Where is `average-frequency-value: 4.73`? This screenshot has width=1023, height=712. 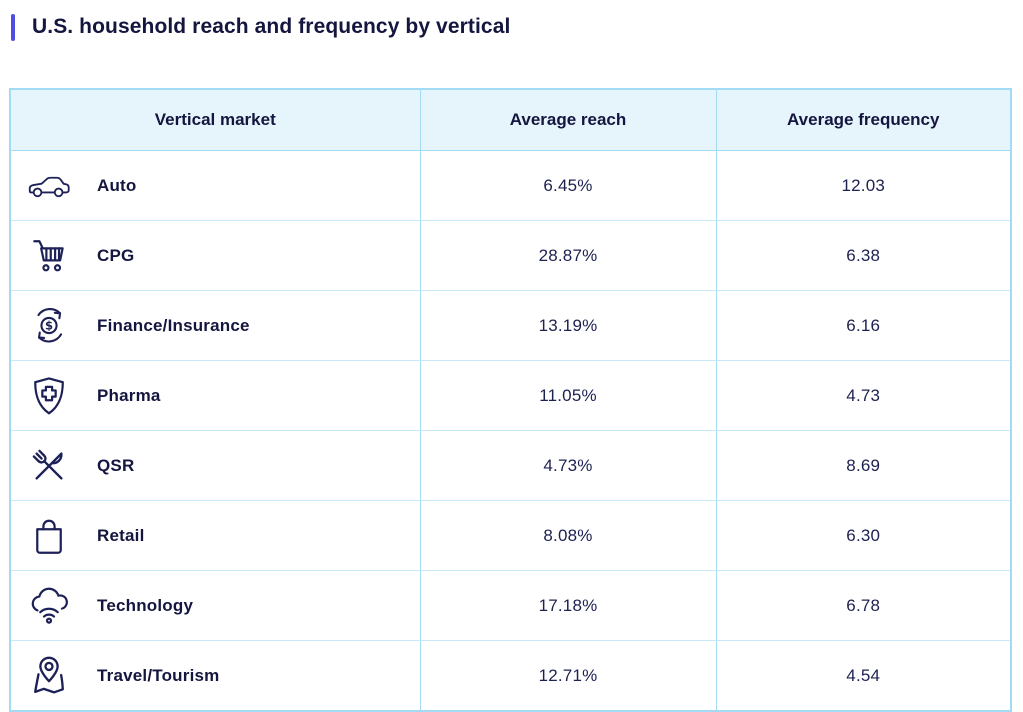
average-frequency-value: 4.73 is located at coordinates (863, 395).